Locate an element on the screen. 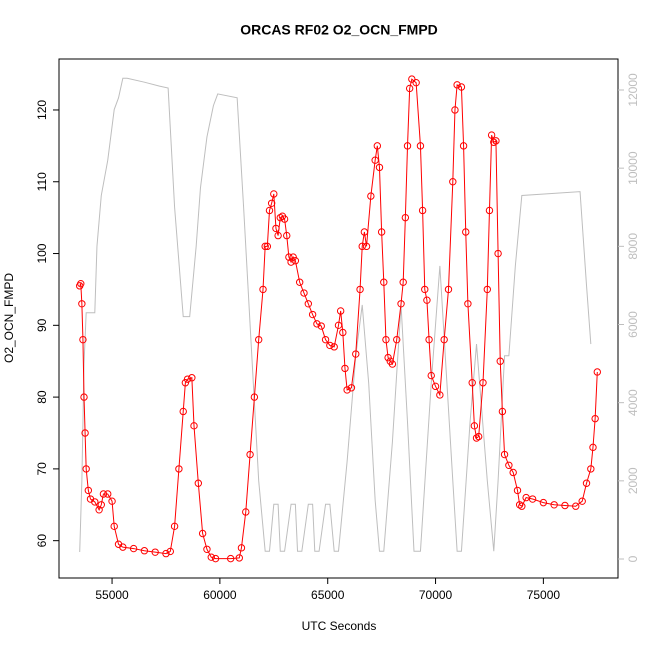 The width and height of the screenshot is (650, 650). y2-tick-label: 0 is located at coordinates (633, 558).